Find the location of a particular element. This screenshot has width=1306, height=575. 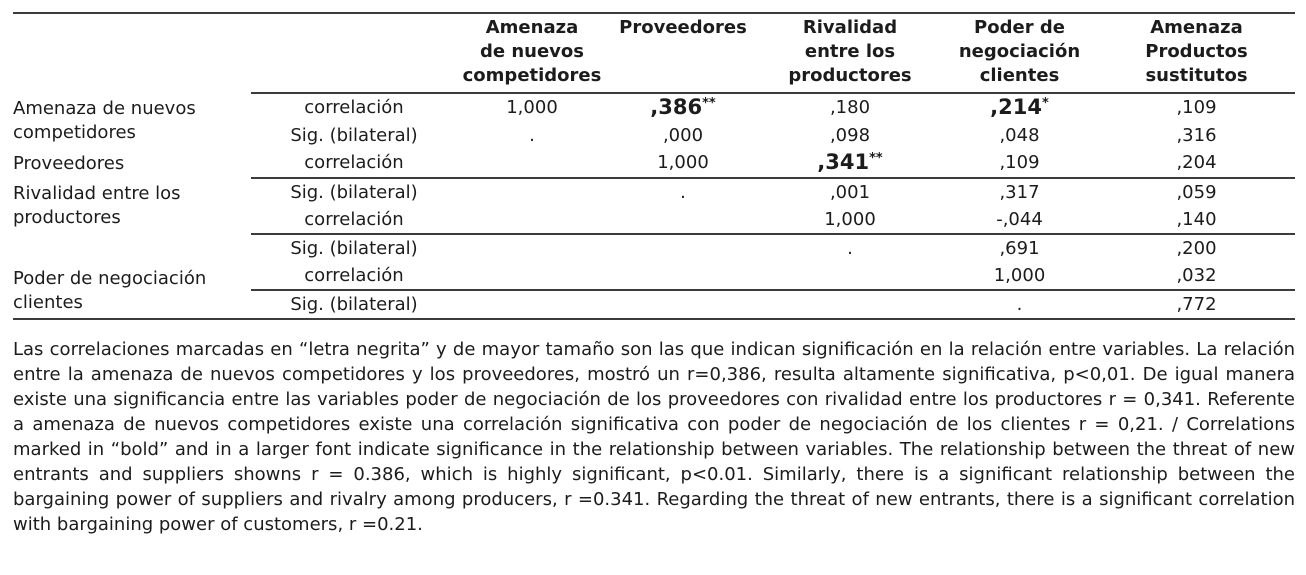

value-cell-significant: ,386** is located at coordinates (683, 107).